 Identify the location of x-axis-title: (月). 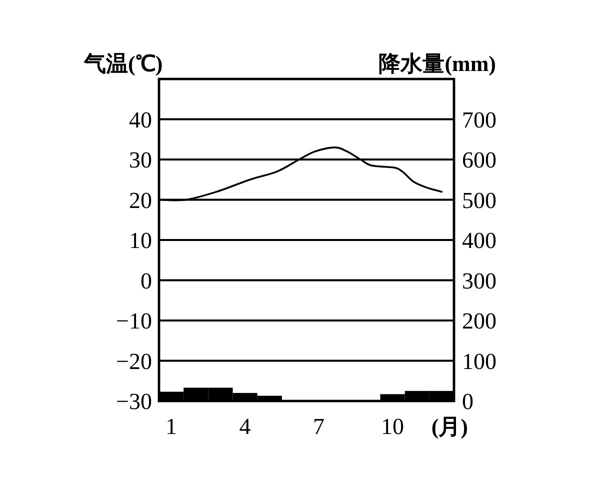
(449, 426).